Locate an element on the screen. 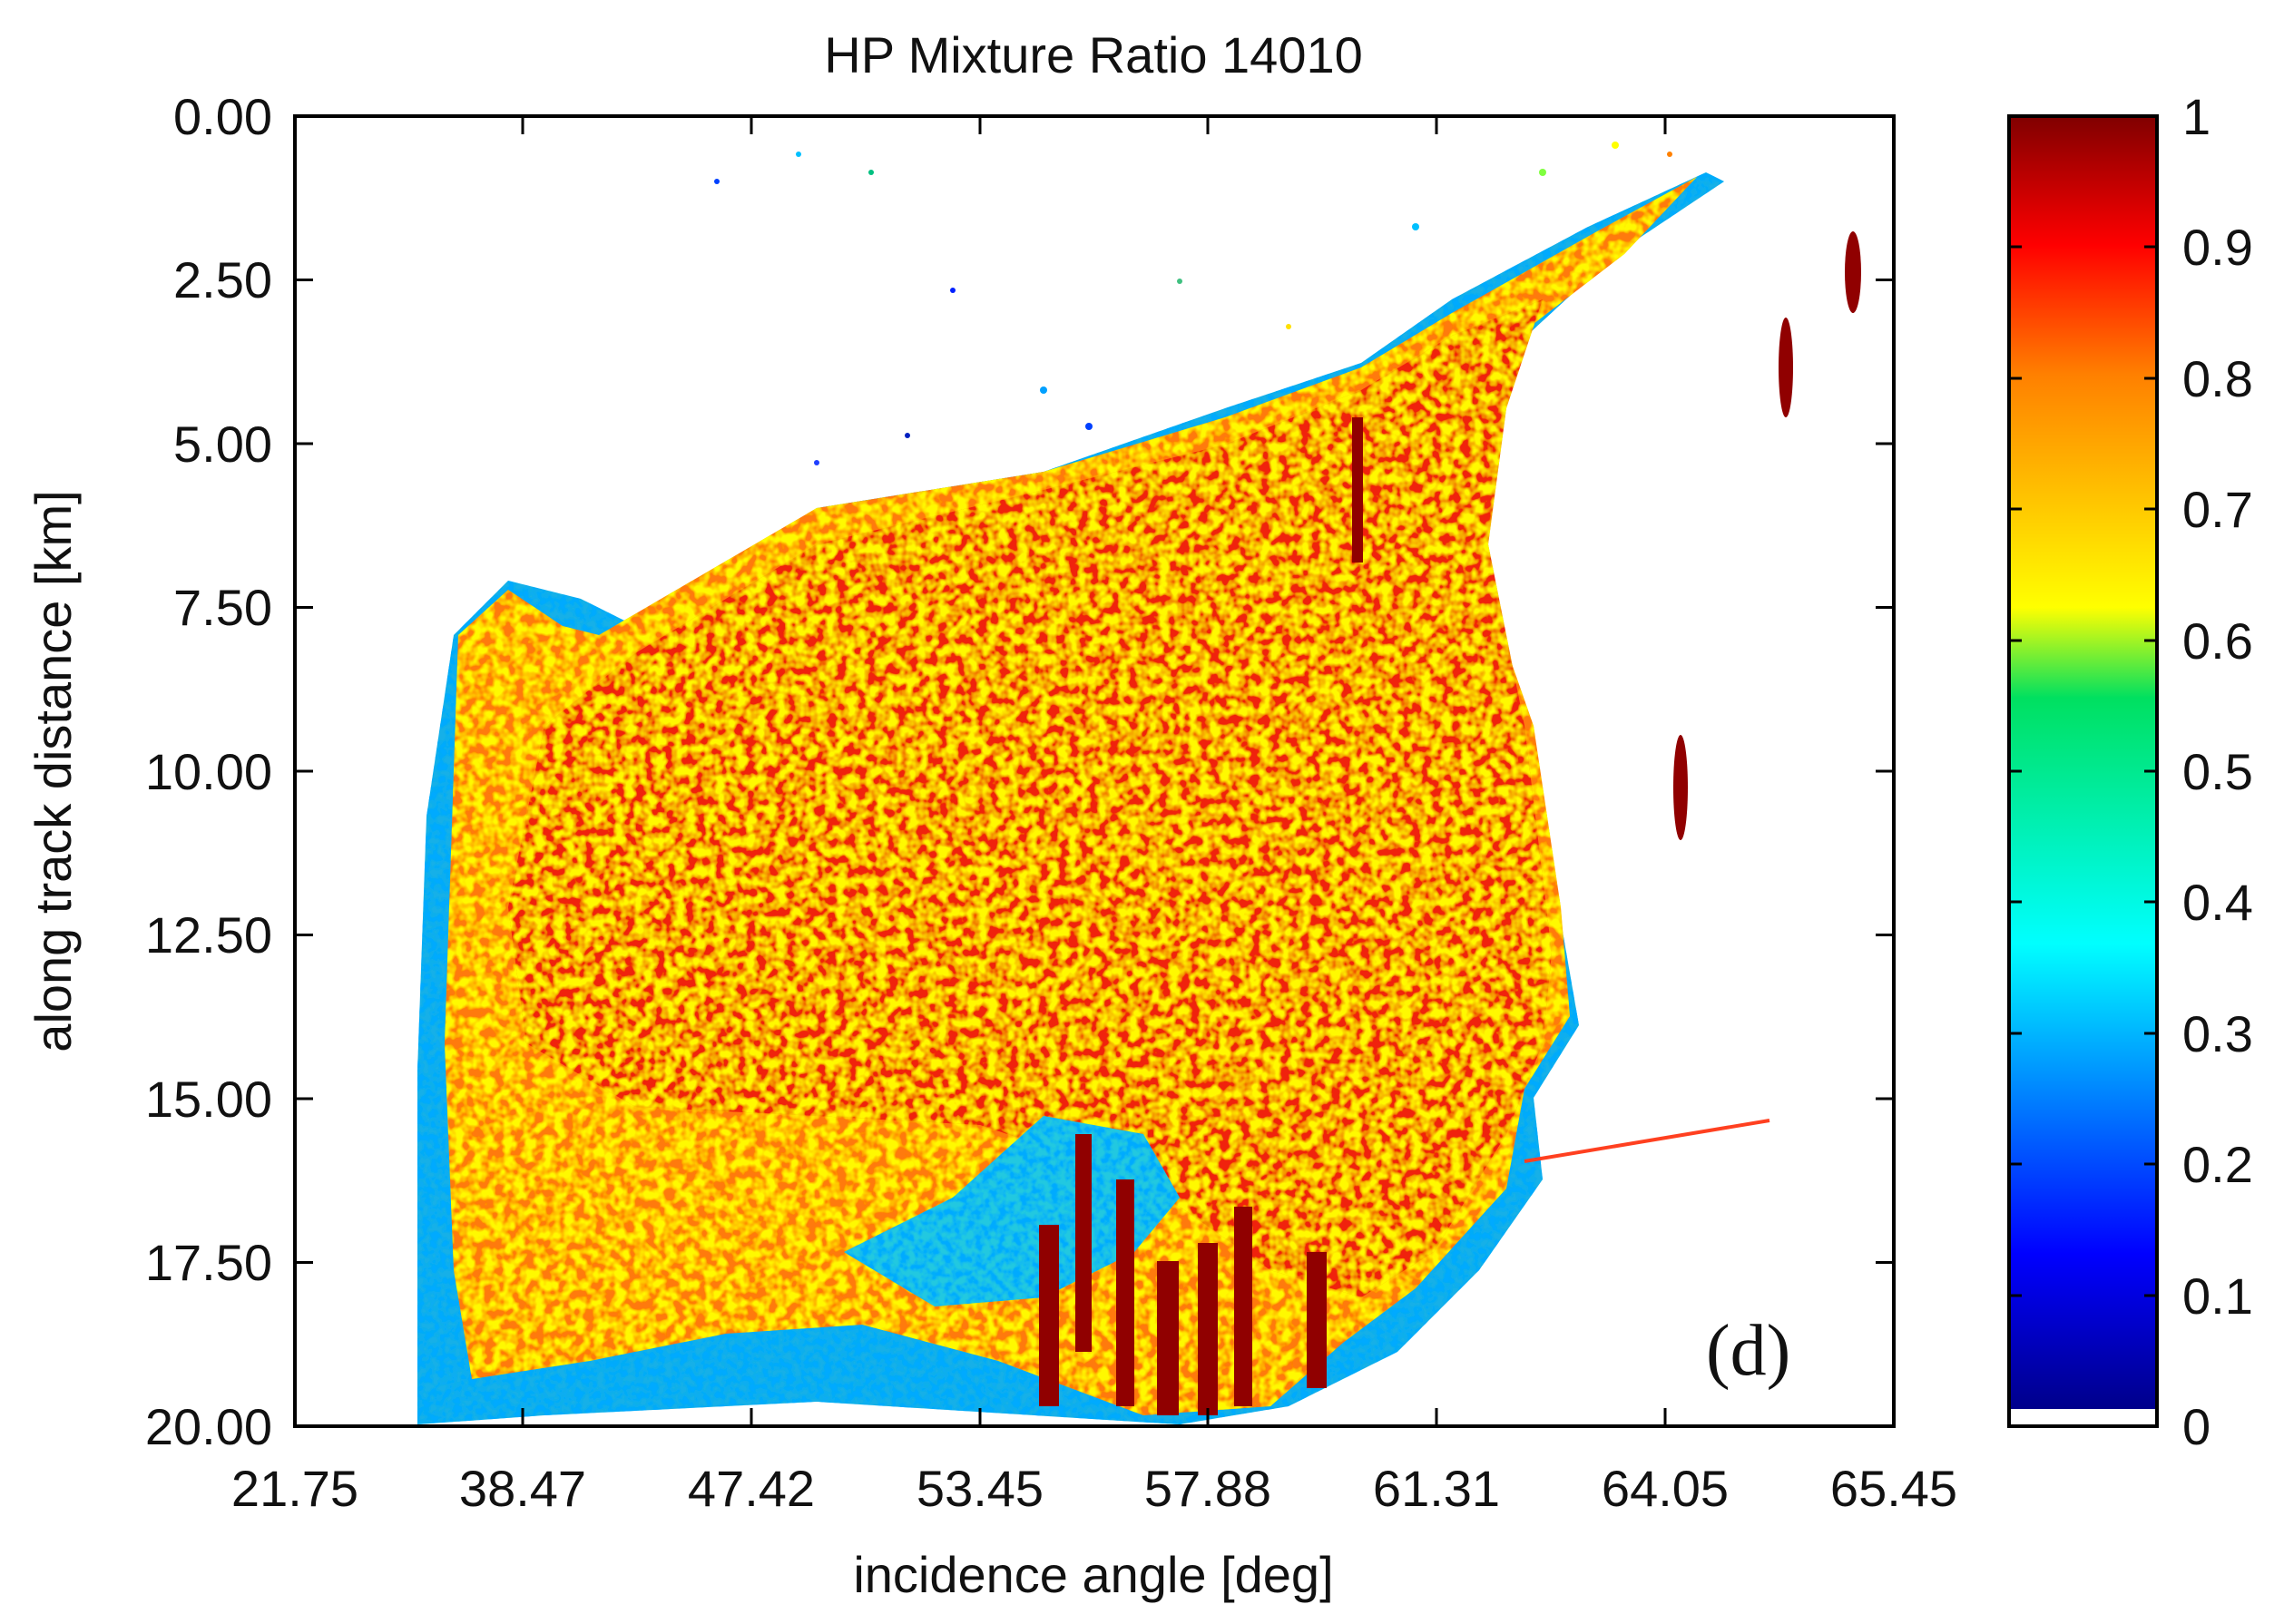  cyan-patch is located at coordinates (1012, 1211).